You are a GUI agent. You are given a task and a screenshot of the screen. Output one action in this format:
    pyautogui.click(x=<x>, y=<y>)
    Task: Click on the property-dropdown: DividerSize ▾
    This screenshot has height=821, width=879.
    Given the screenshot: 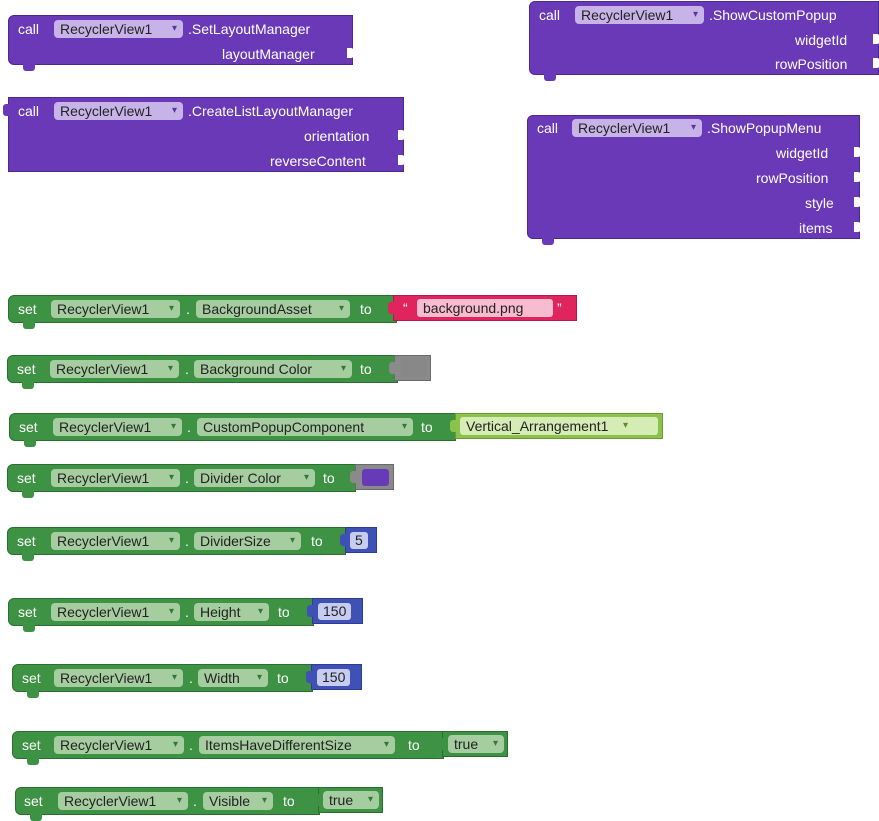 What is the action you would take?
    pyautogui.click(x=247, y=541)
    